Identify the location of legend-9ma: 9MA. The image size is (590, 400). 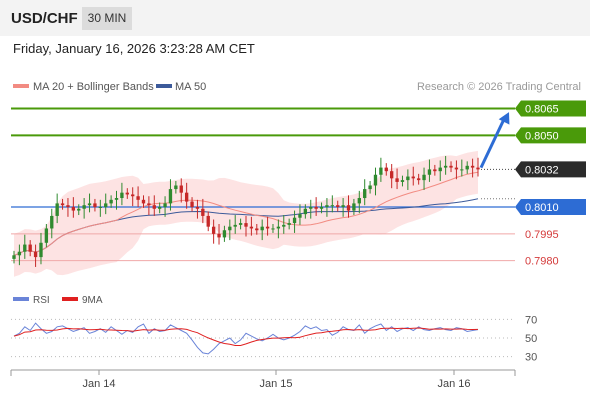
(92, 300).